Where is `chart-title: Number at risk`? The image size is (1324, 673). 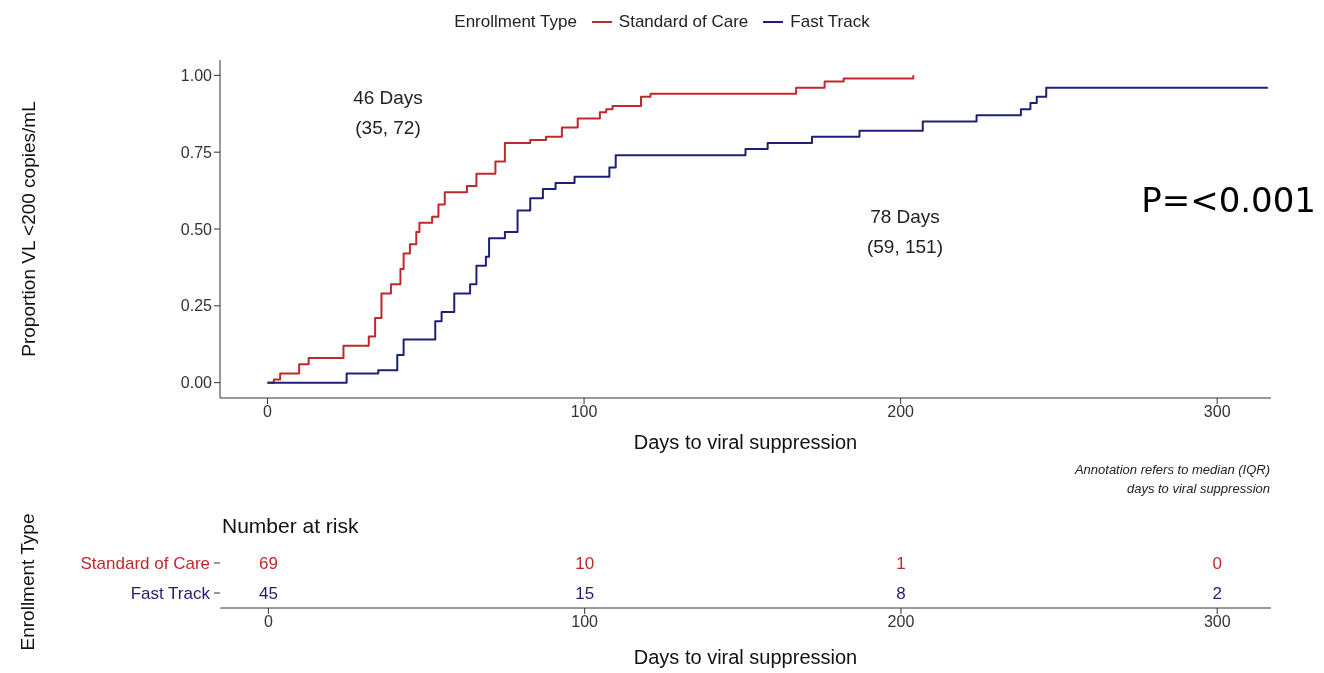
chart-title: Number at risk is located at coordinates (290, 526).